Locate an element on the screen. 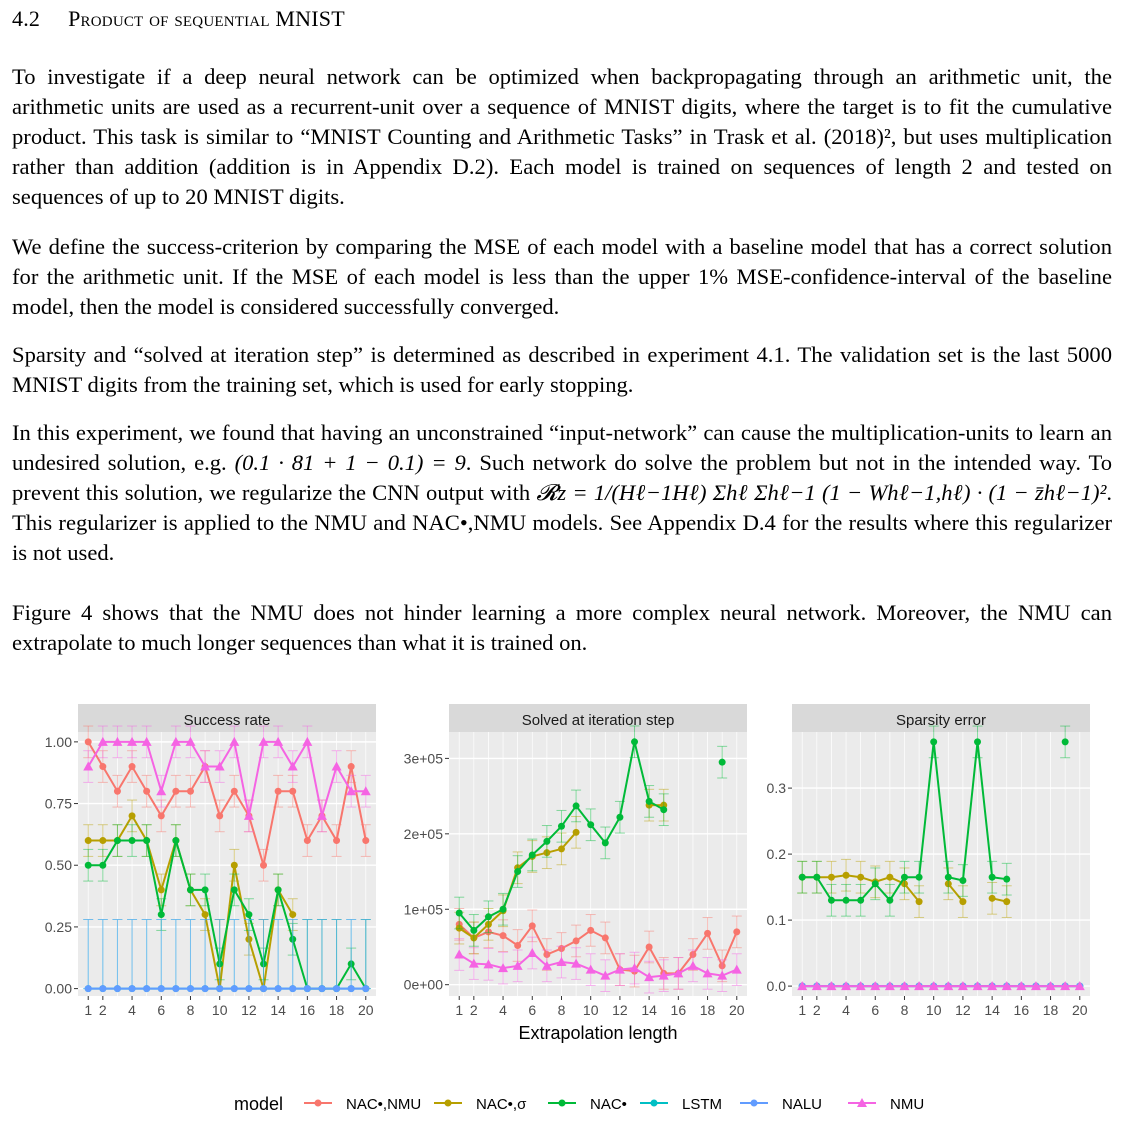 Image resolution: width=1131 pixels, height=1129 pixels. legend-label: NMU is located at coordinates (907, 1104).